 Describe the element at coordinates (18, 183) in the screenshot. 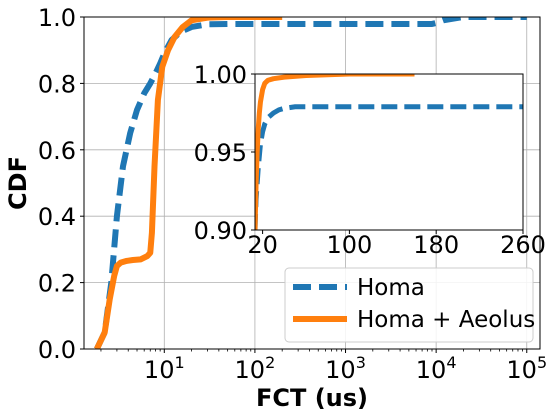

I see `y-axis-title: CDF` at that location.